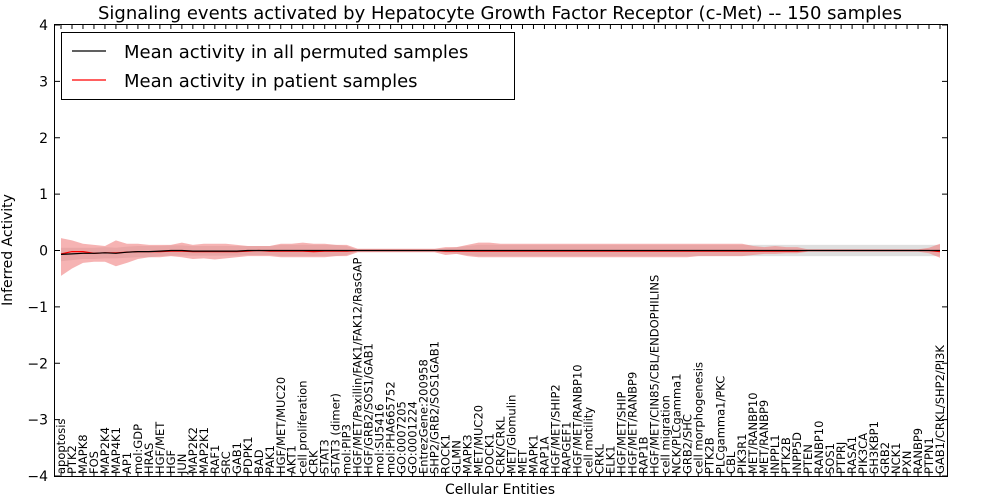  What do you see at coordinates (490, 453) in the screenshot?
I see `x-category-label: DOCK1` at bounding box center [490, 453].